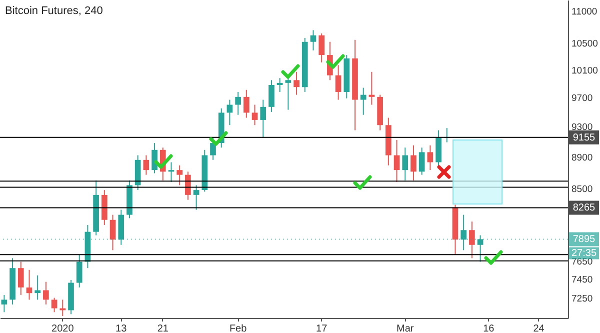 The height and width of the screenshot is (333, 600). I want to click on y-tick-label: 9300, so click(582, 128).